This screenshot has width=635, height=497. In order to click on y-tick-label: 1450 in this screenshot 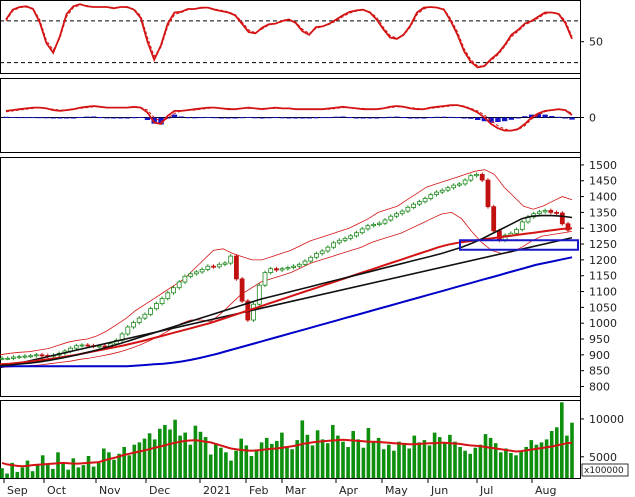, I will do `click(603, 181)`.